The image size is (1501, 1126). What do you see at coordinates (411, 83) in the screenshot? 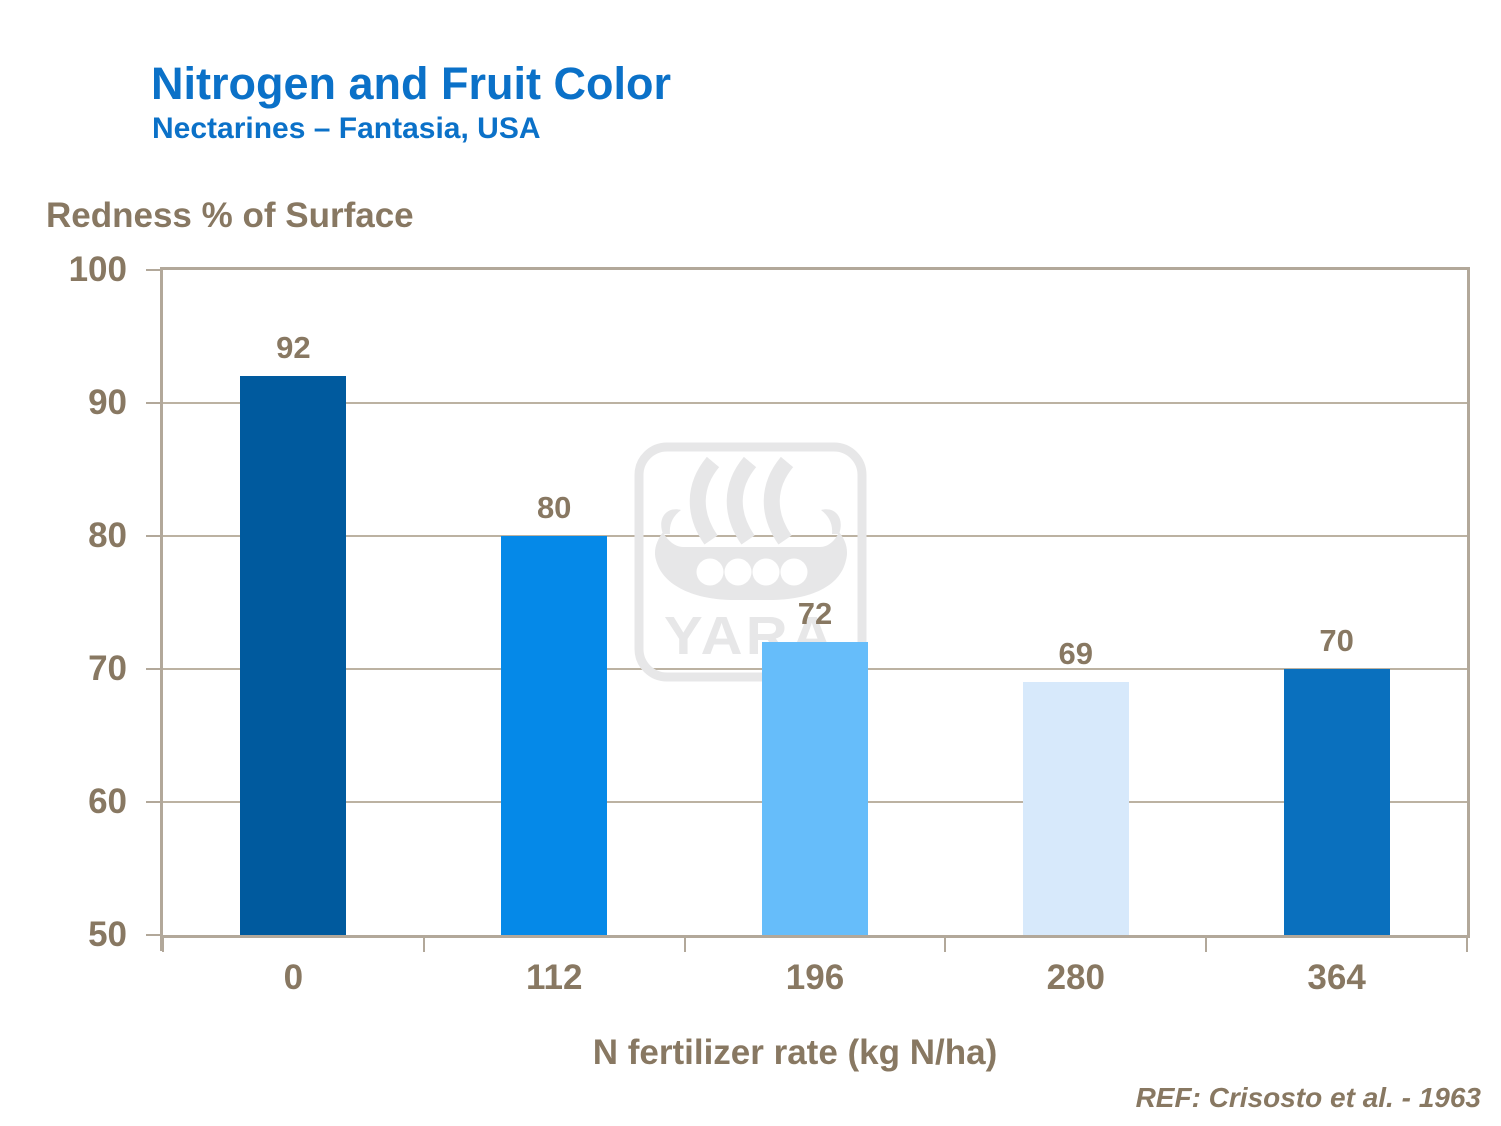
I see `page-title: Nitrogen and Fruit Color` at bounding box center [411, 83].